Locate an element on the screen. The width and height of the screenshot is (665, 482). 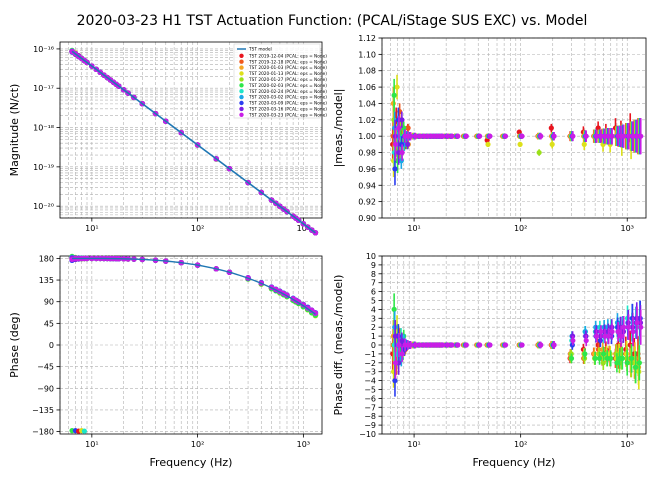
y-tick-label: −135 is located at coordinates (43, 410).